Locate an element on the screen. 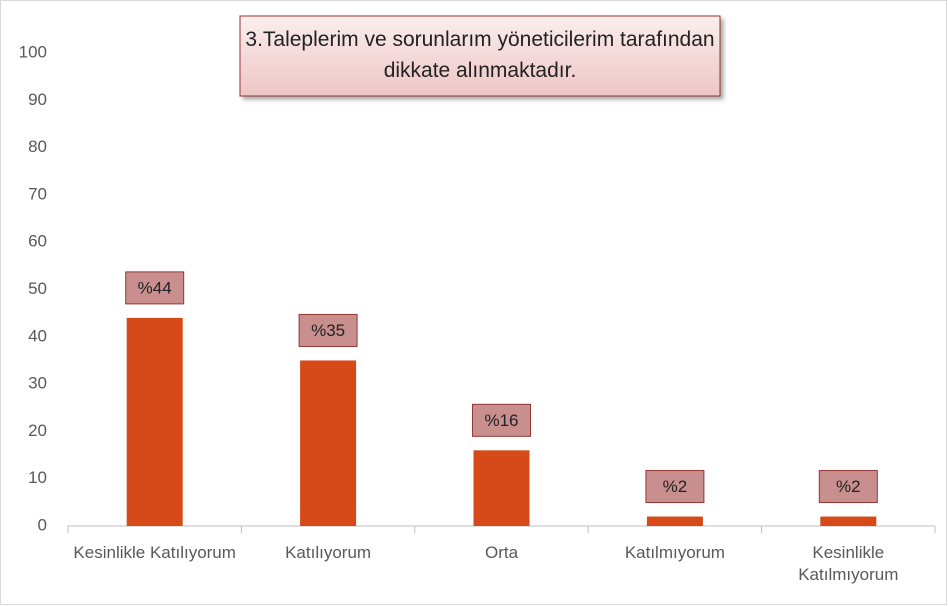  data-label: %44 is located at coordinates (155, 287).